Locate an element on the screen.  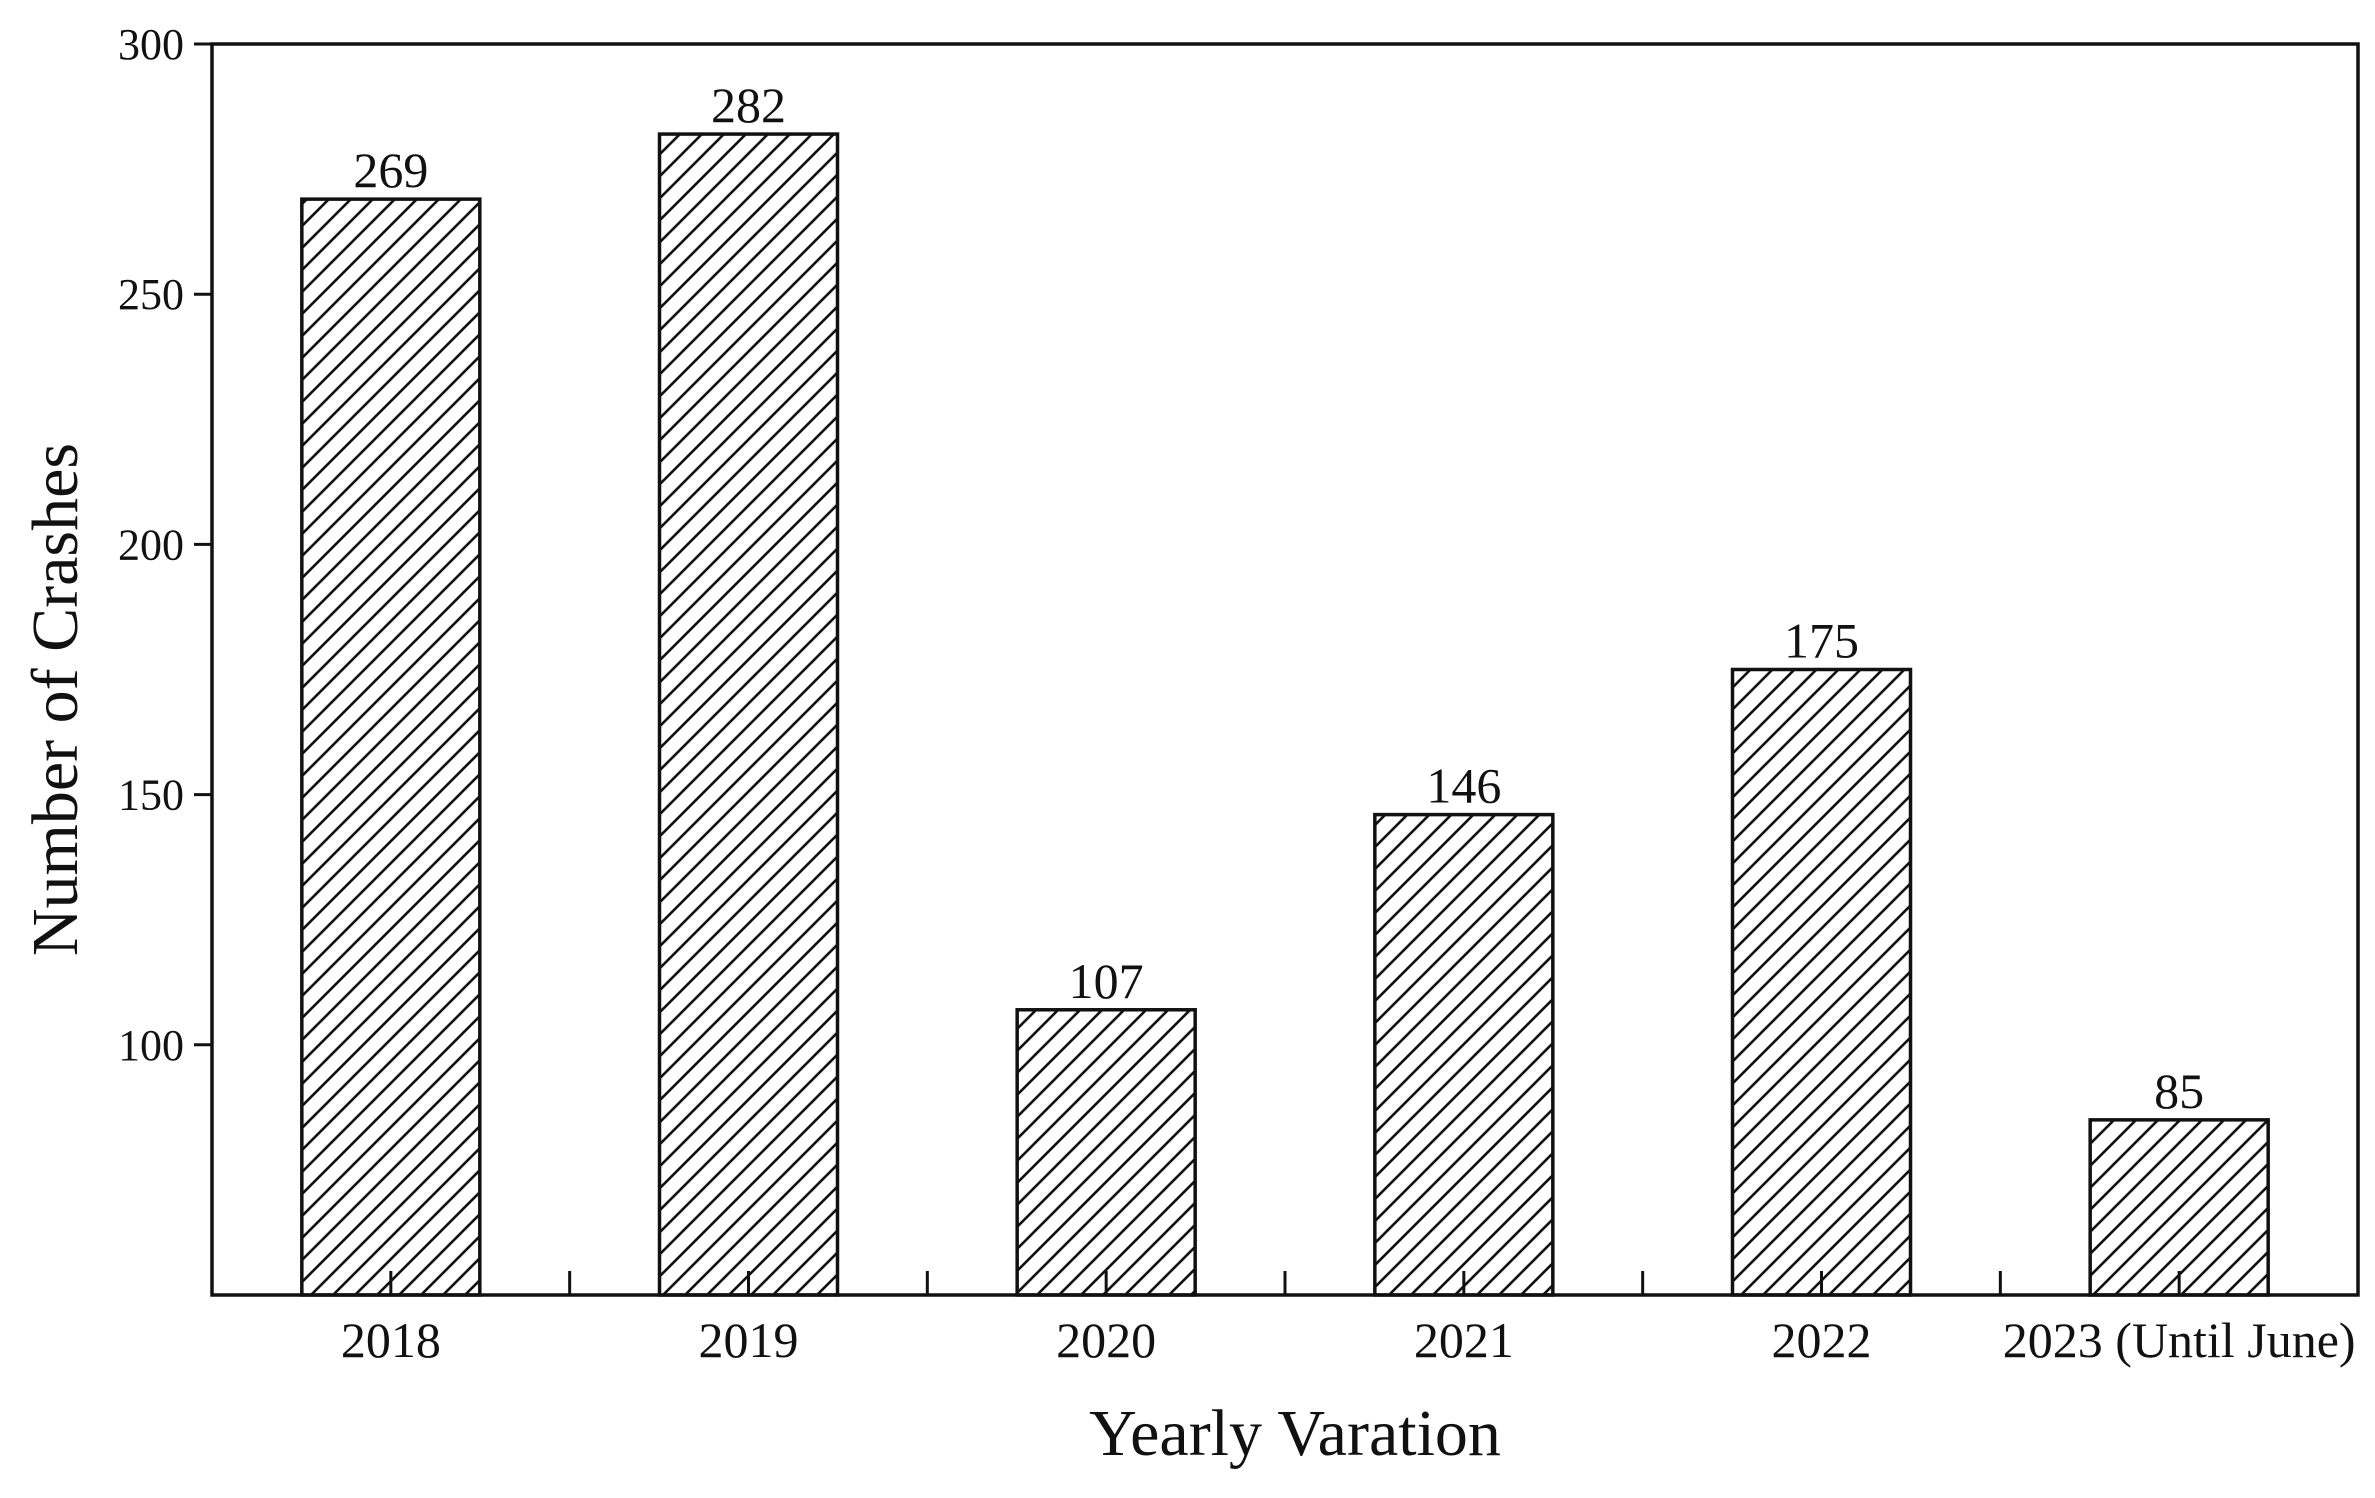
bar-2019 is located at coordinates (748, 714).